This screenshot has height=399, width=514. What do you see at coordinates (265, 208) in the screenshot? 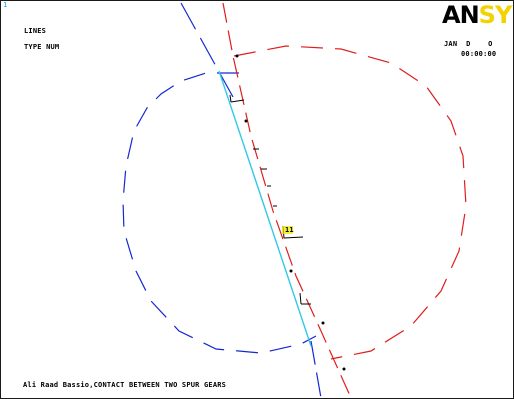
I see `contact-line` at bounding box center [265, 208].